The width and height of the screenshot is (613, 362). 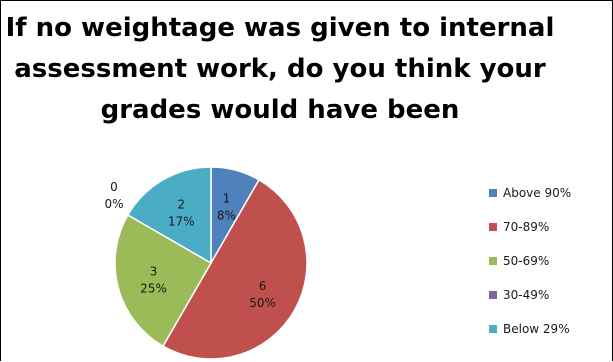 I want to click on legend-item-70-89: 70-89%, so click(x=530, y=226).